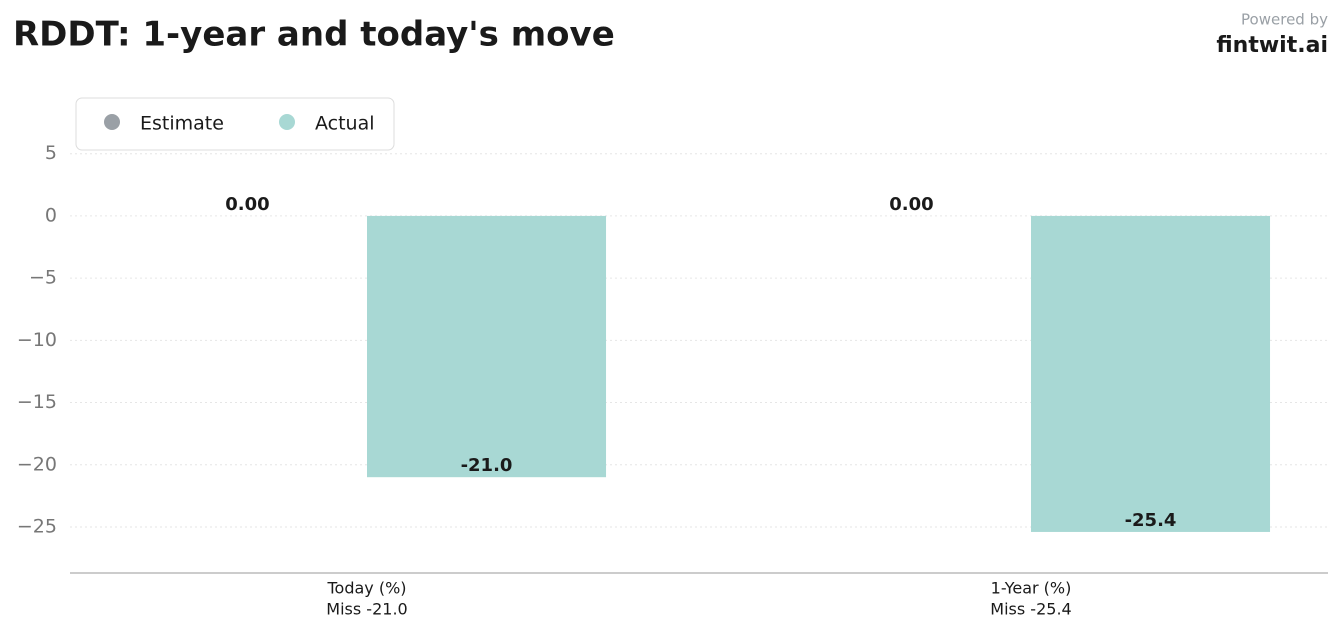 The image size is (1341, 635). Describe the element at coordinates (37, 526) in the screenshot. I see `y-tick-label: −25` at that location.